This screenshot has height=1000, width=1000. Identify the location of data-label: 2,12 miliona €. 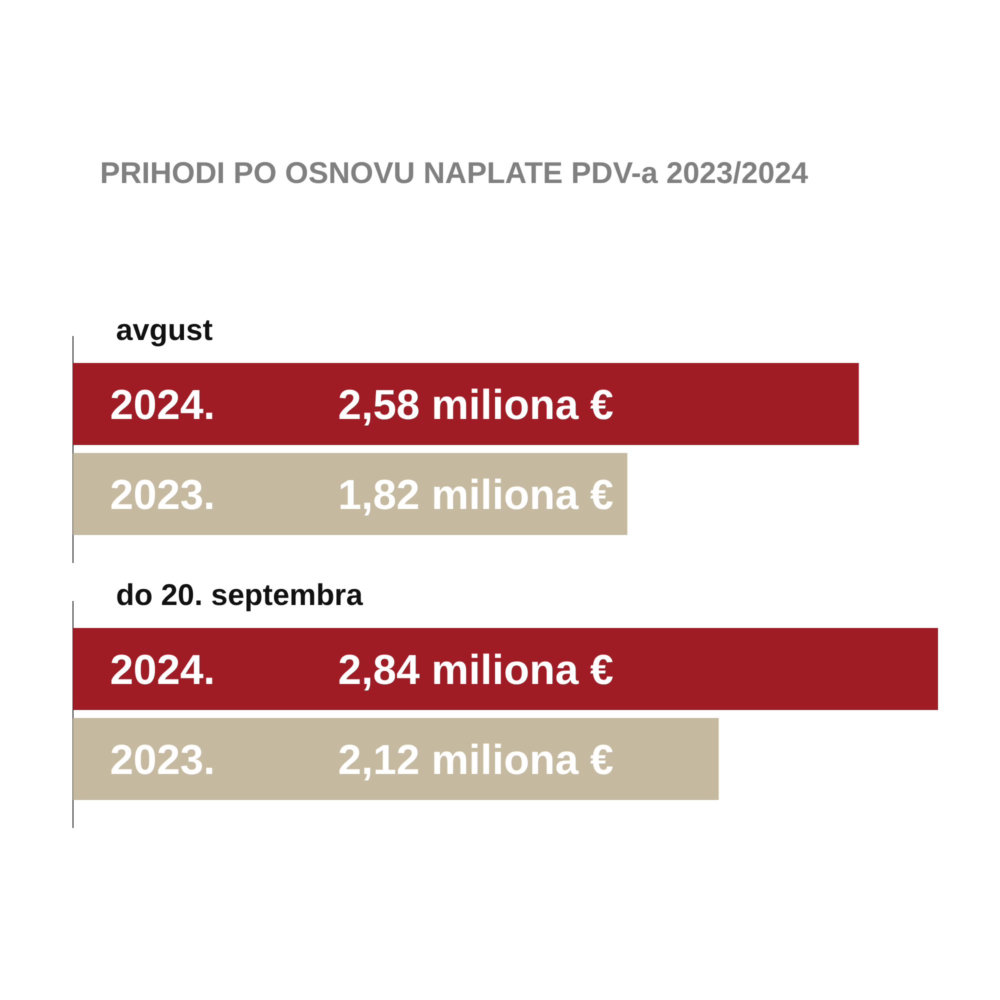
(476, 759).